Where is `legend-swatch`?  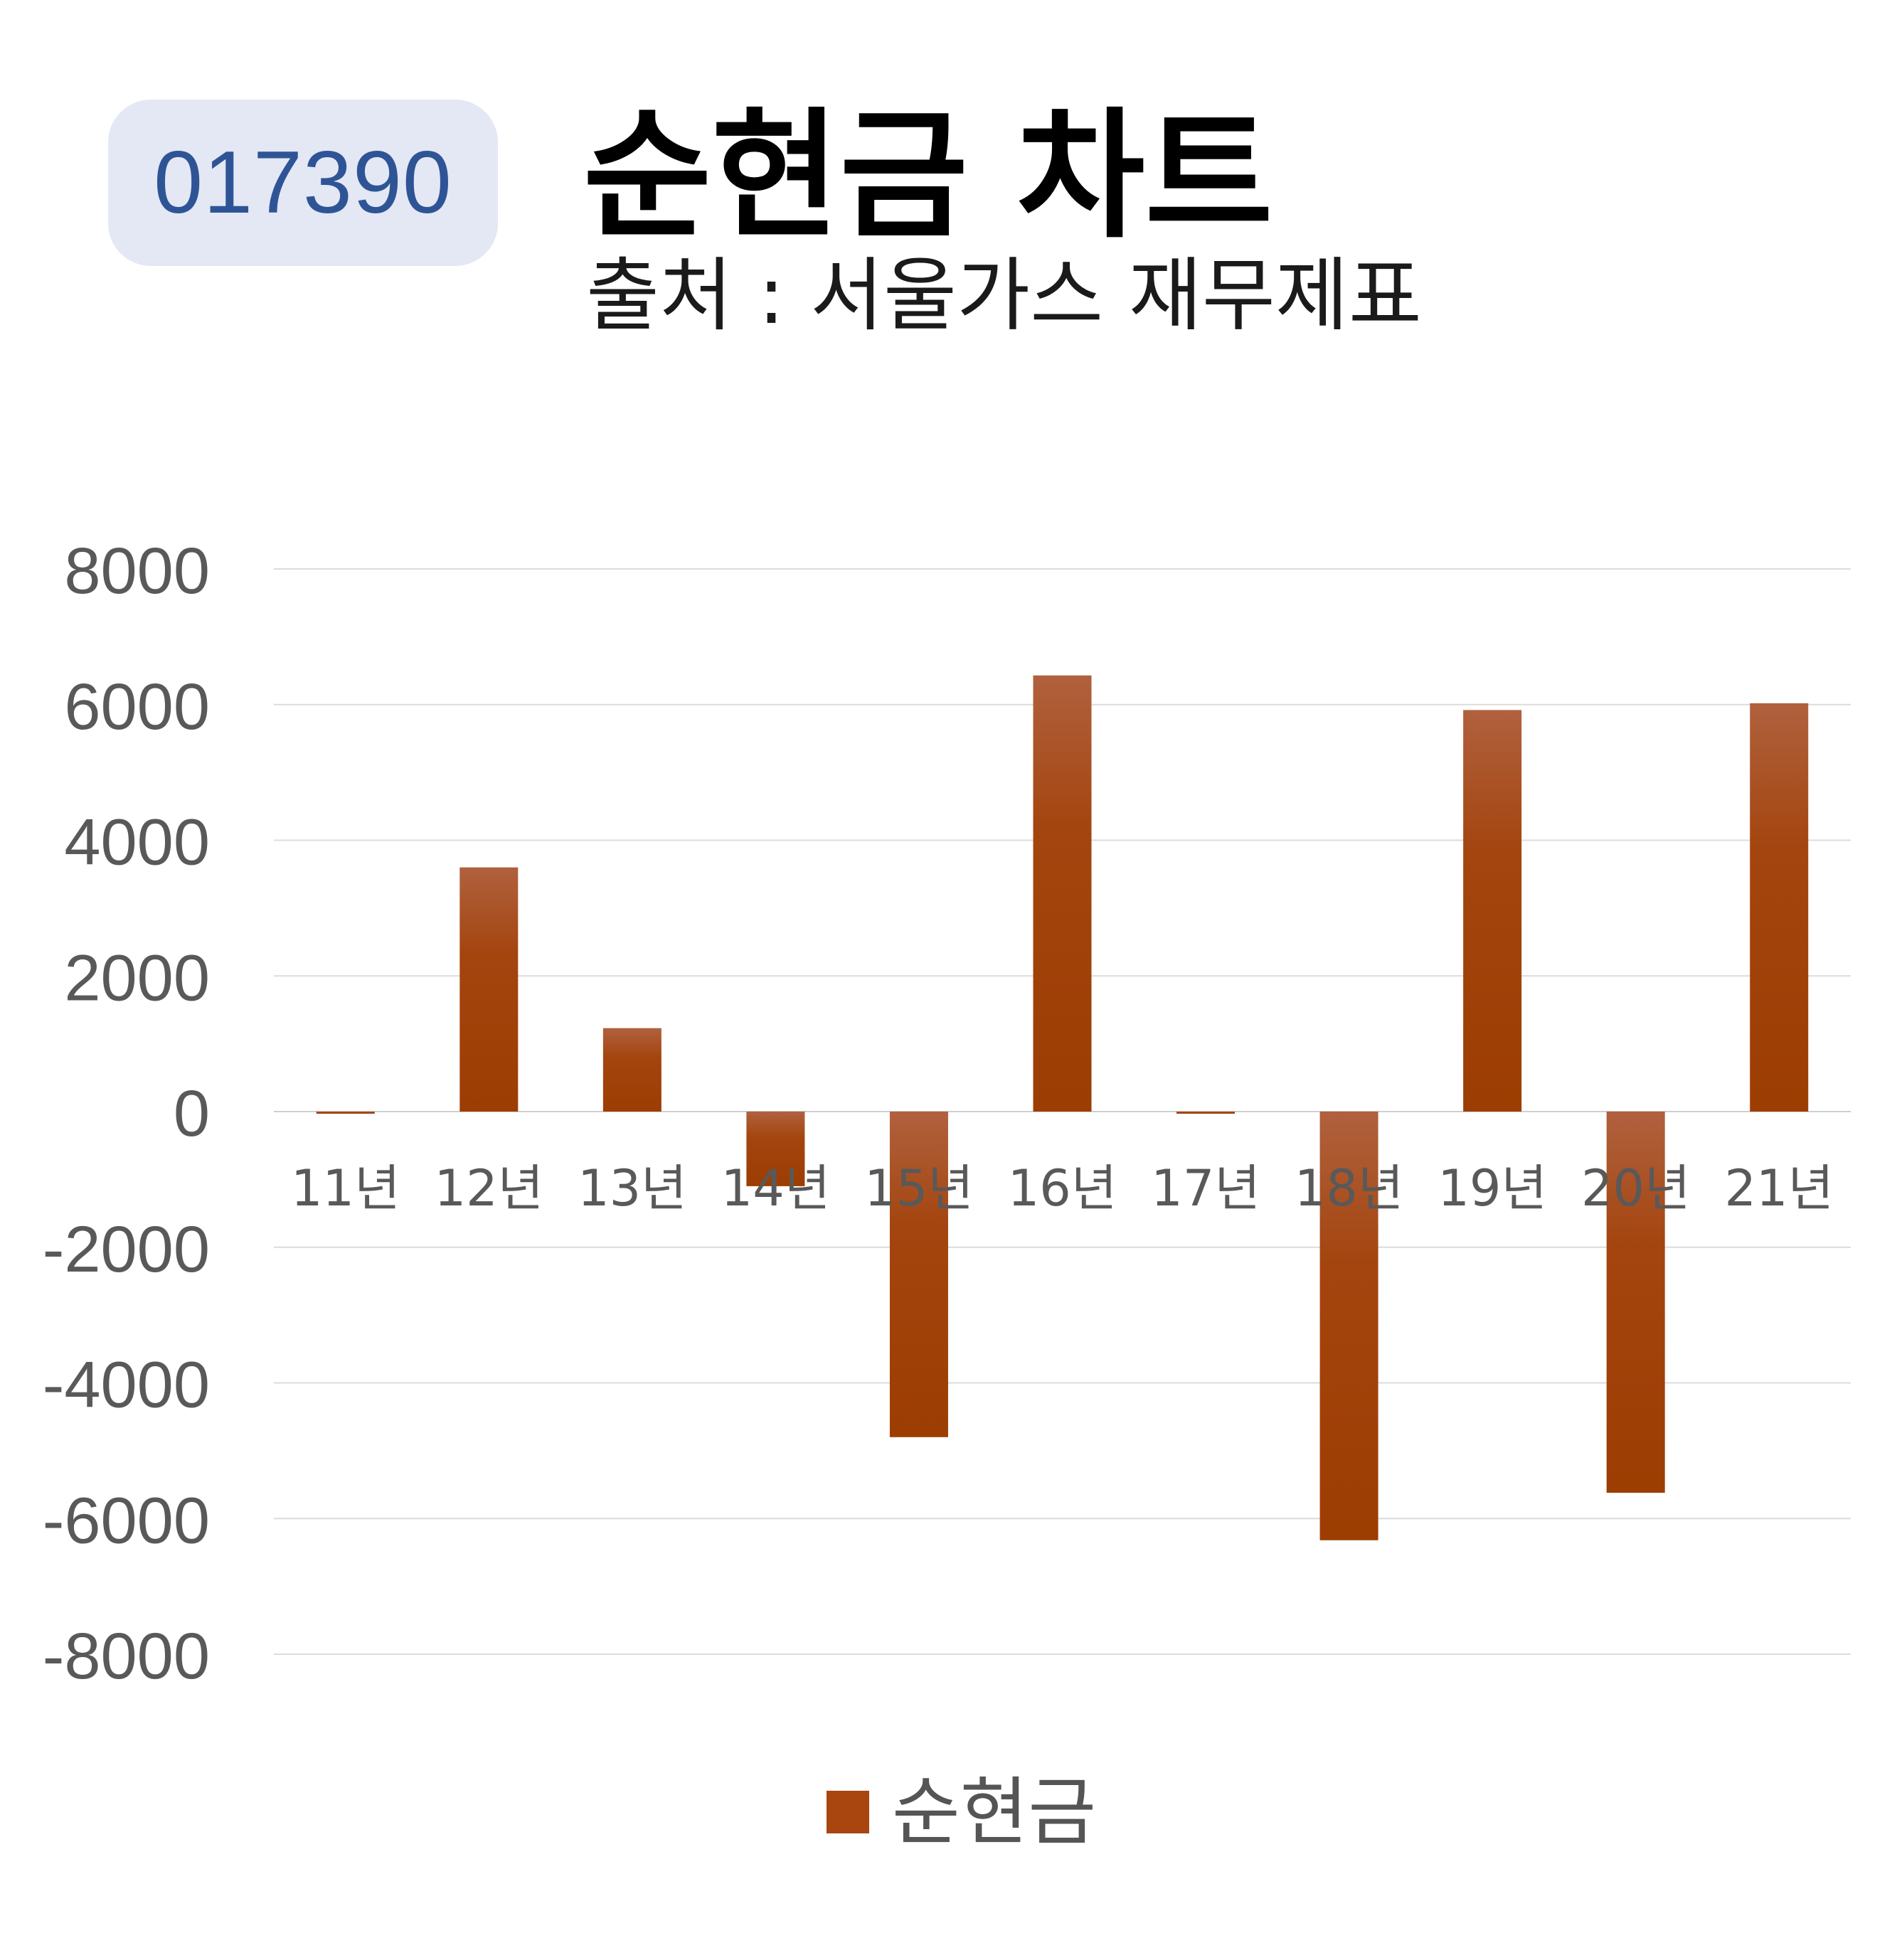 legend-swatch is located at coordinates (848, 1812).